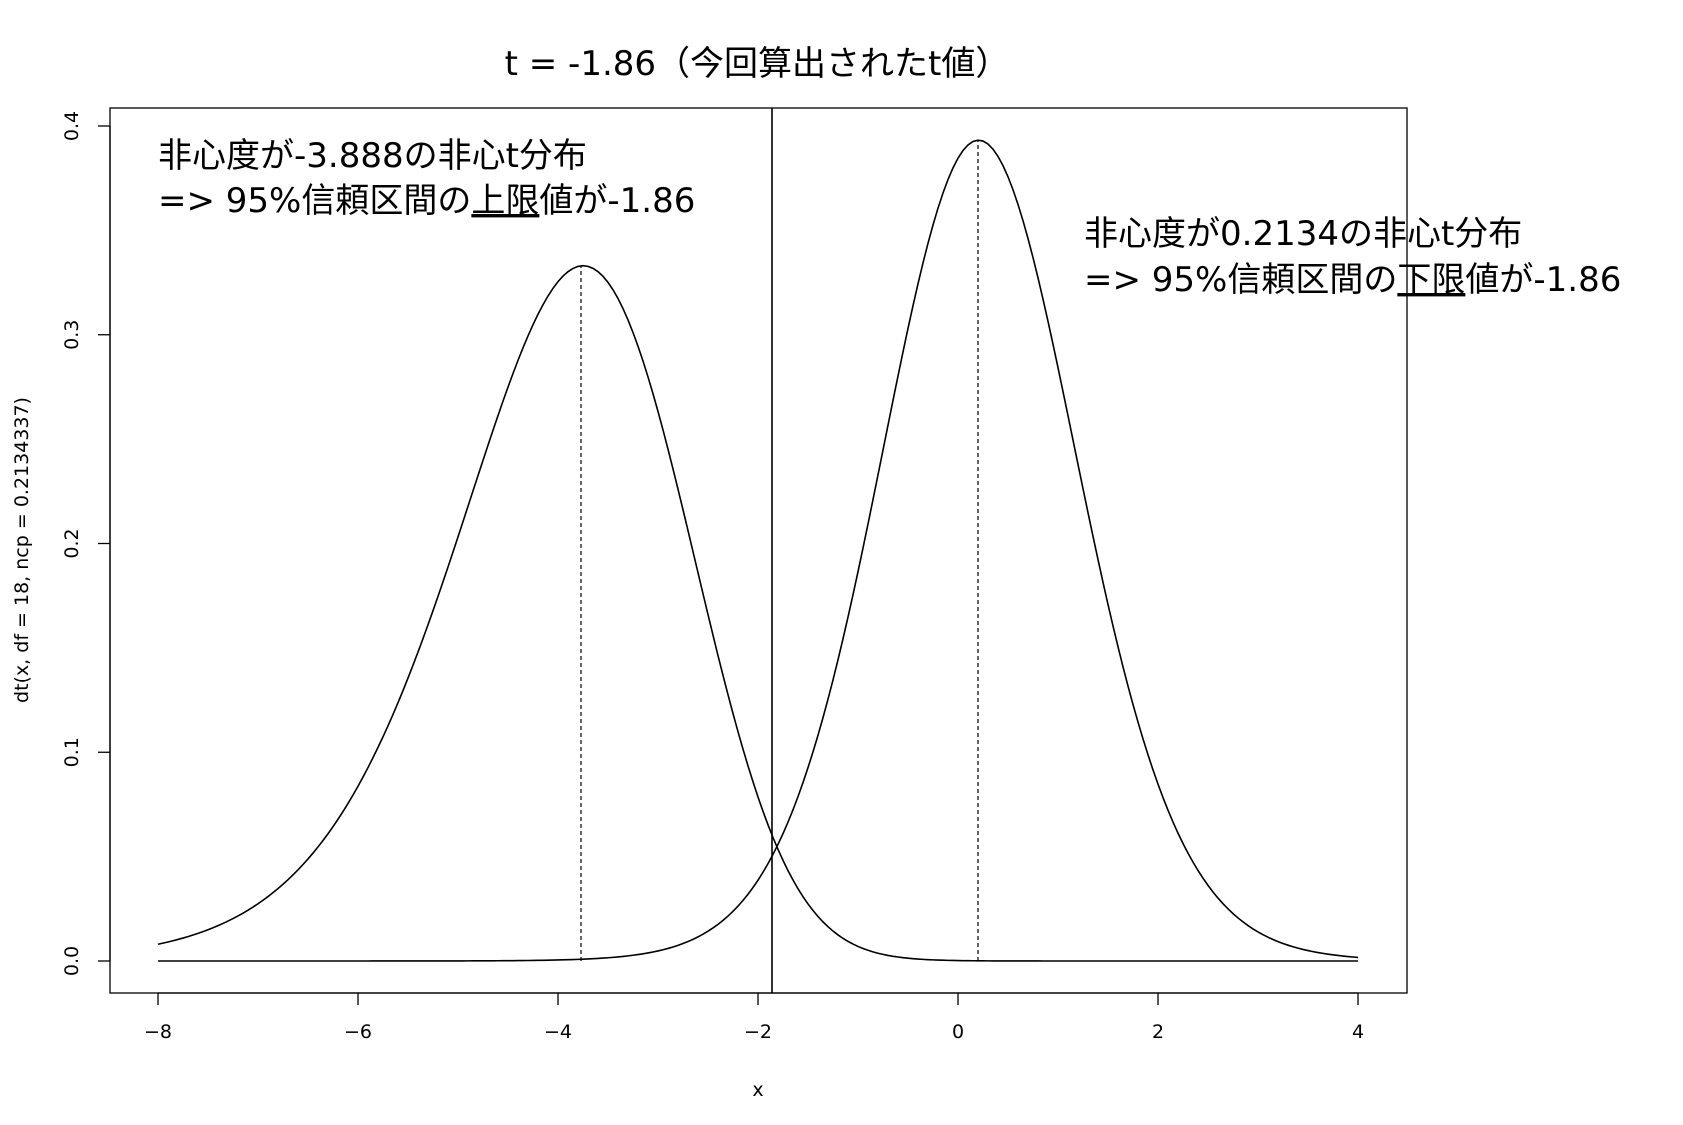  I want to click on annotation-line2: => 95%信頼区間の下限値が-1.86, so click(1352, 280).